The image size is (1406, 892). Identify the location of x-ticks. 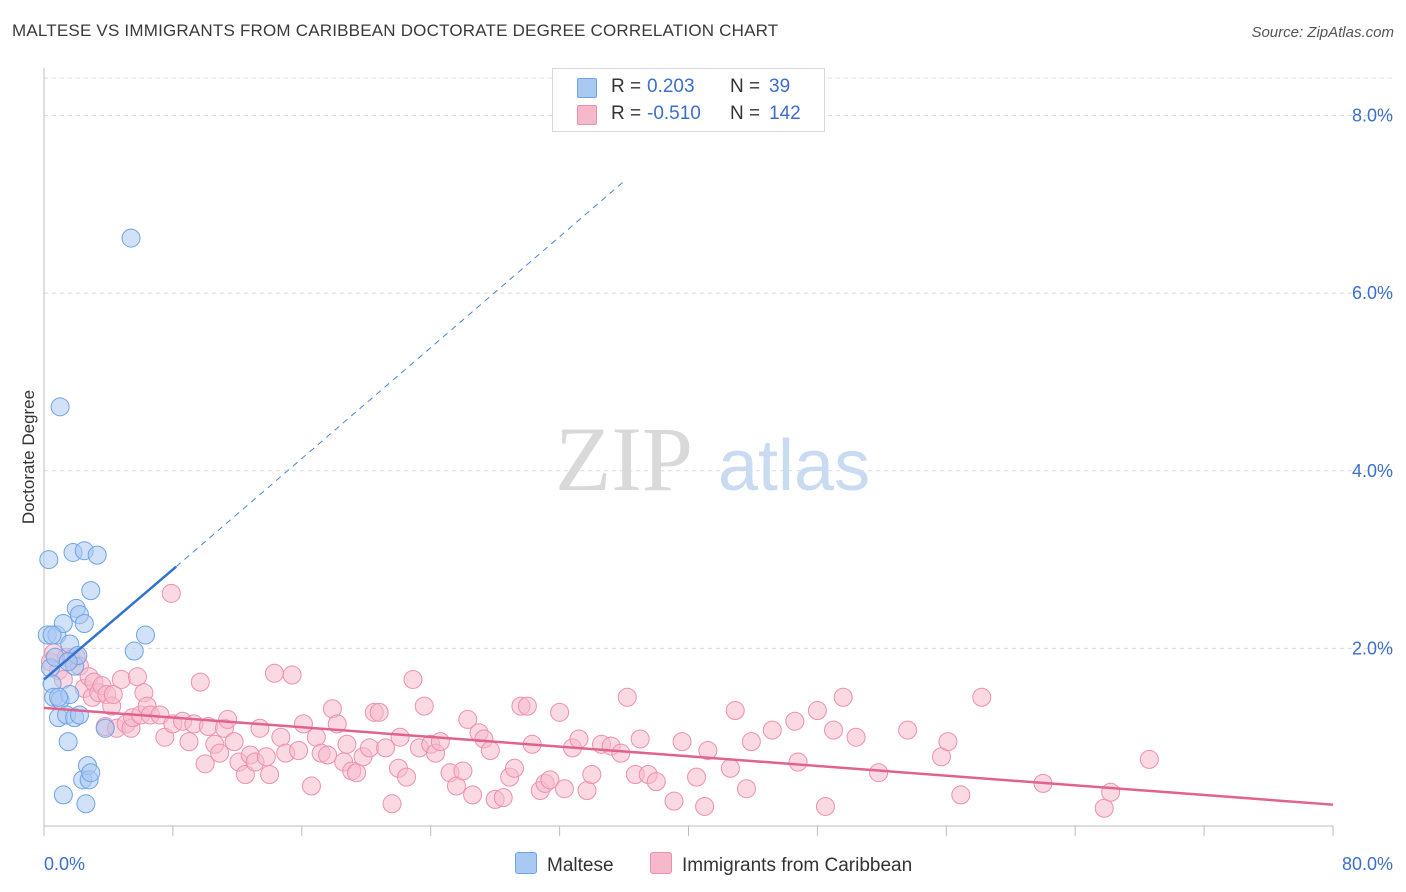
(688, 831).